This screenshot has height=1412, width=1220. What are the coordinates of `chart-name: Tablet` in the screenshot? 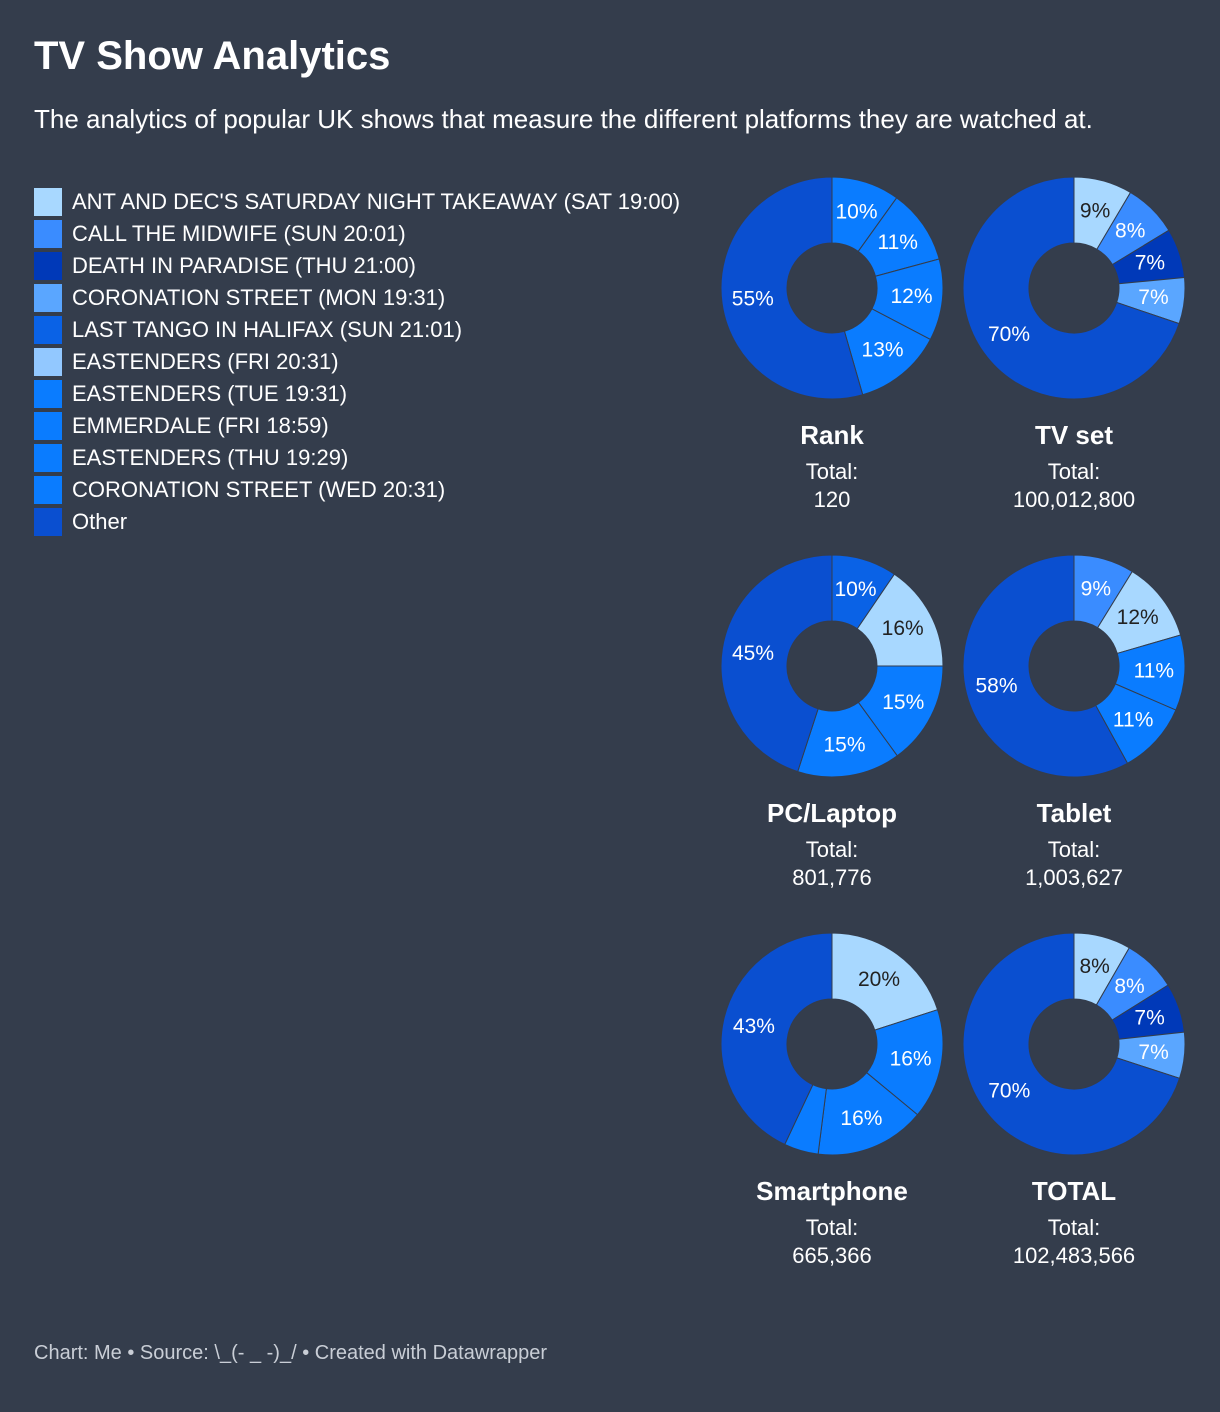 It's located at (1074, 813).